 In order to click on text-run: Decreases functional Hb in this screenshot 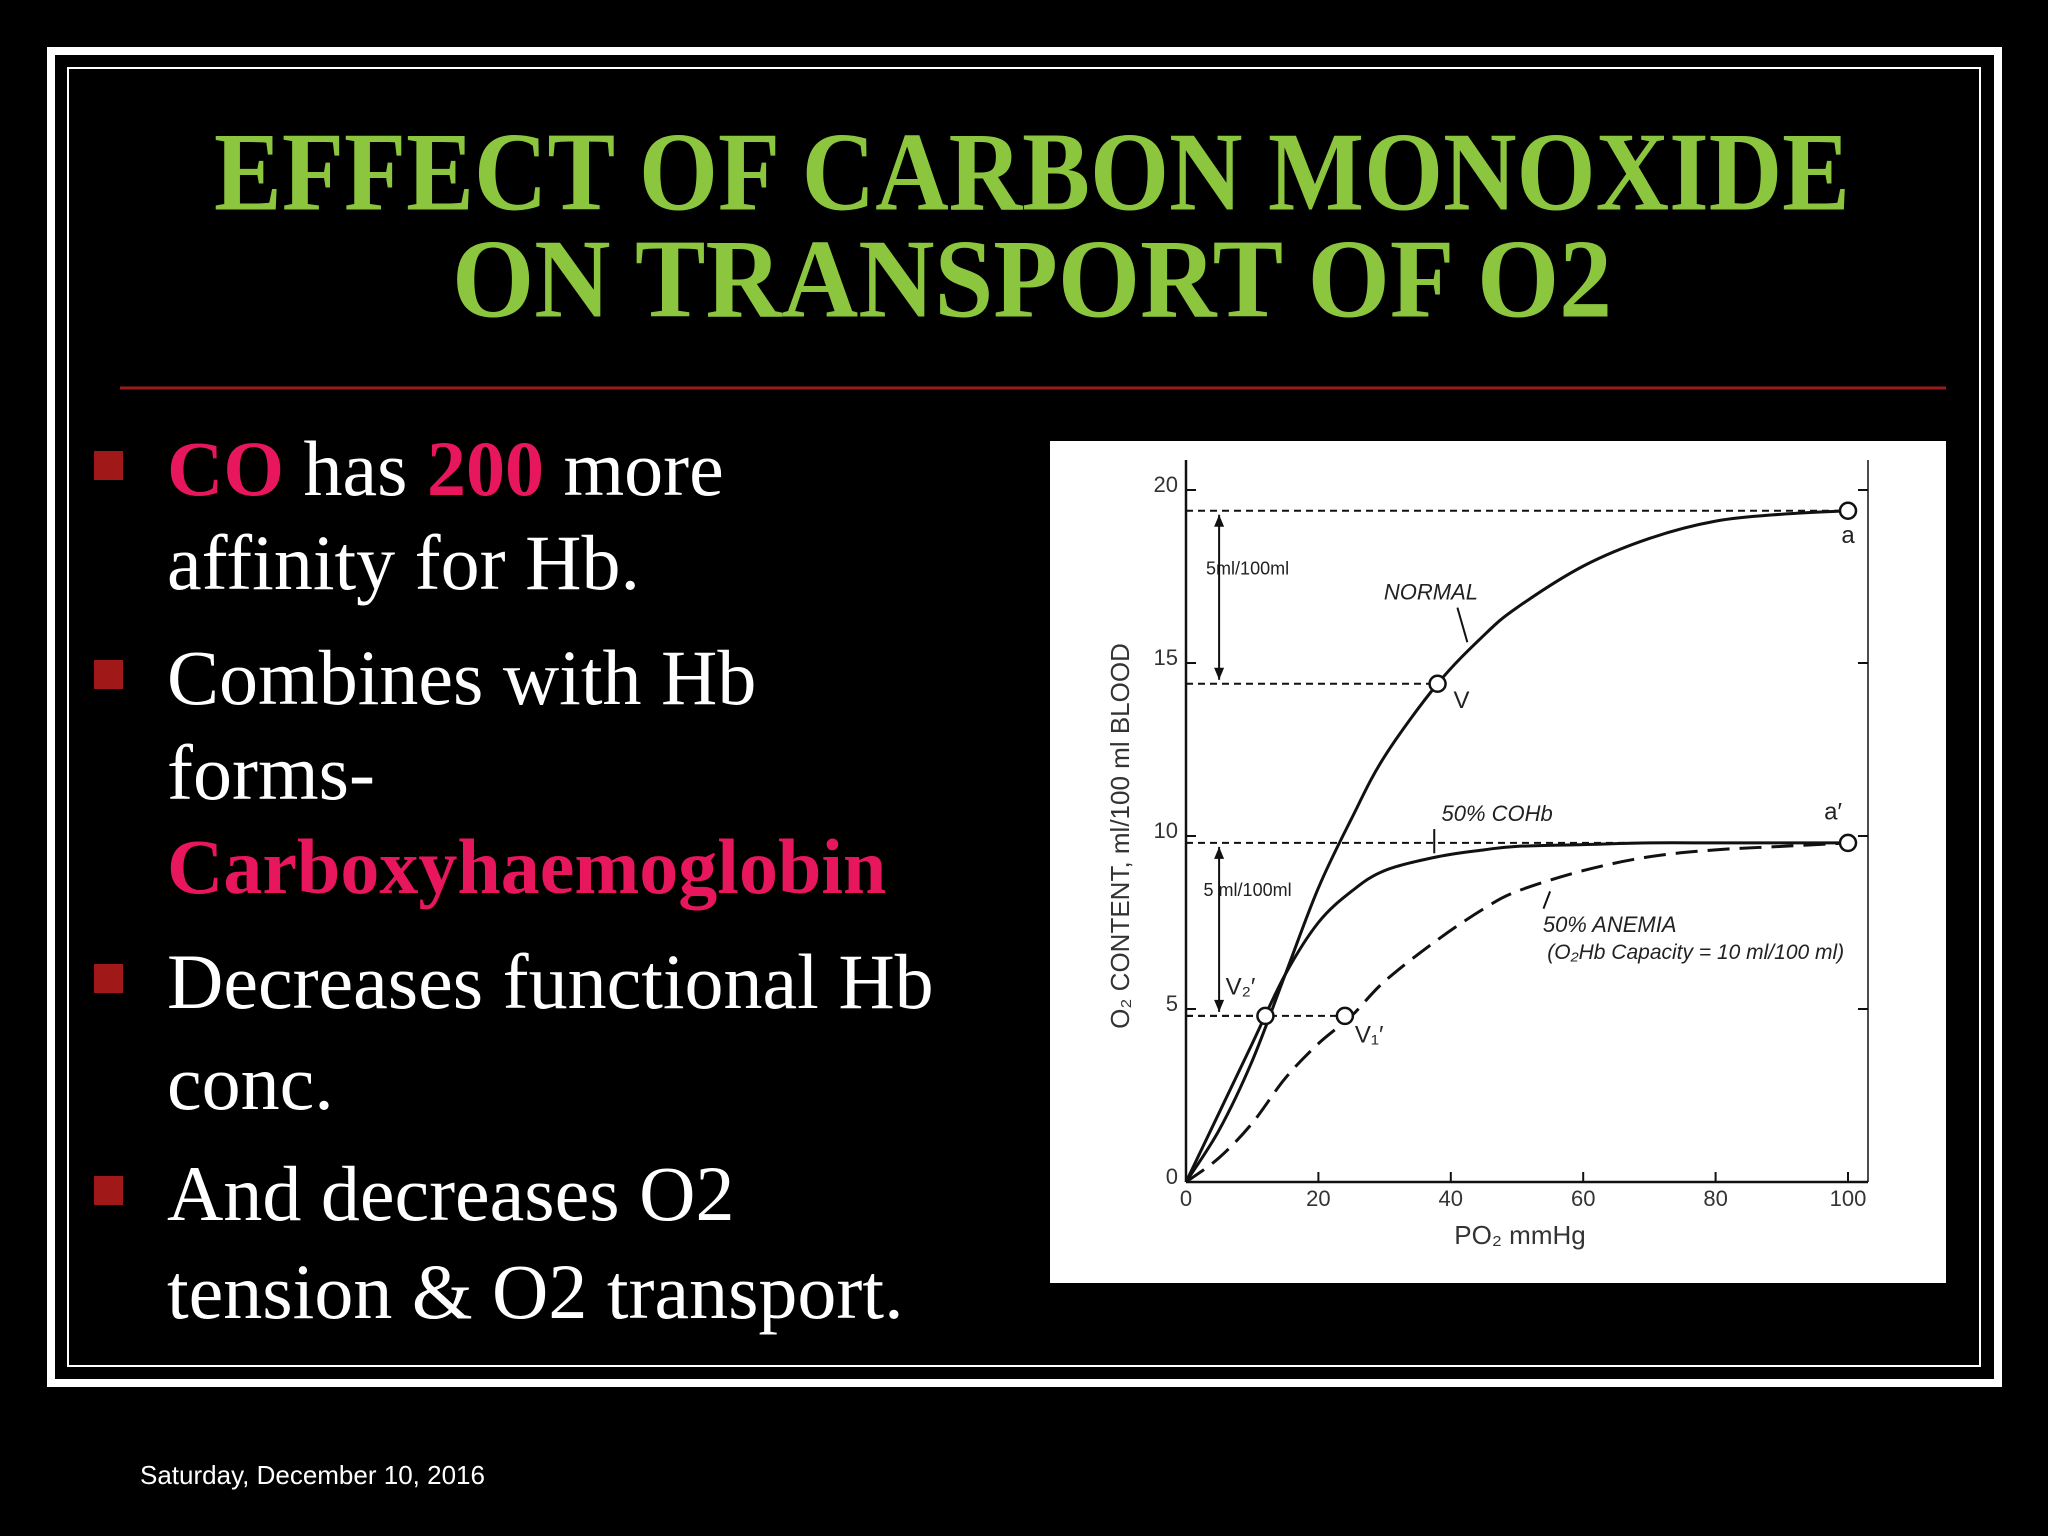, I will do `click(550, 981)`.